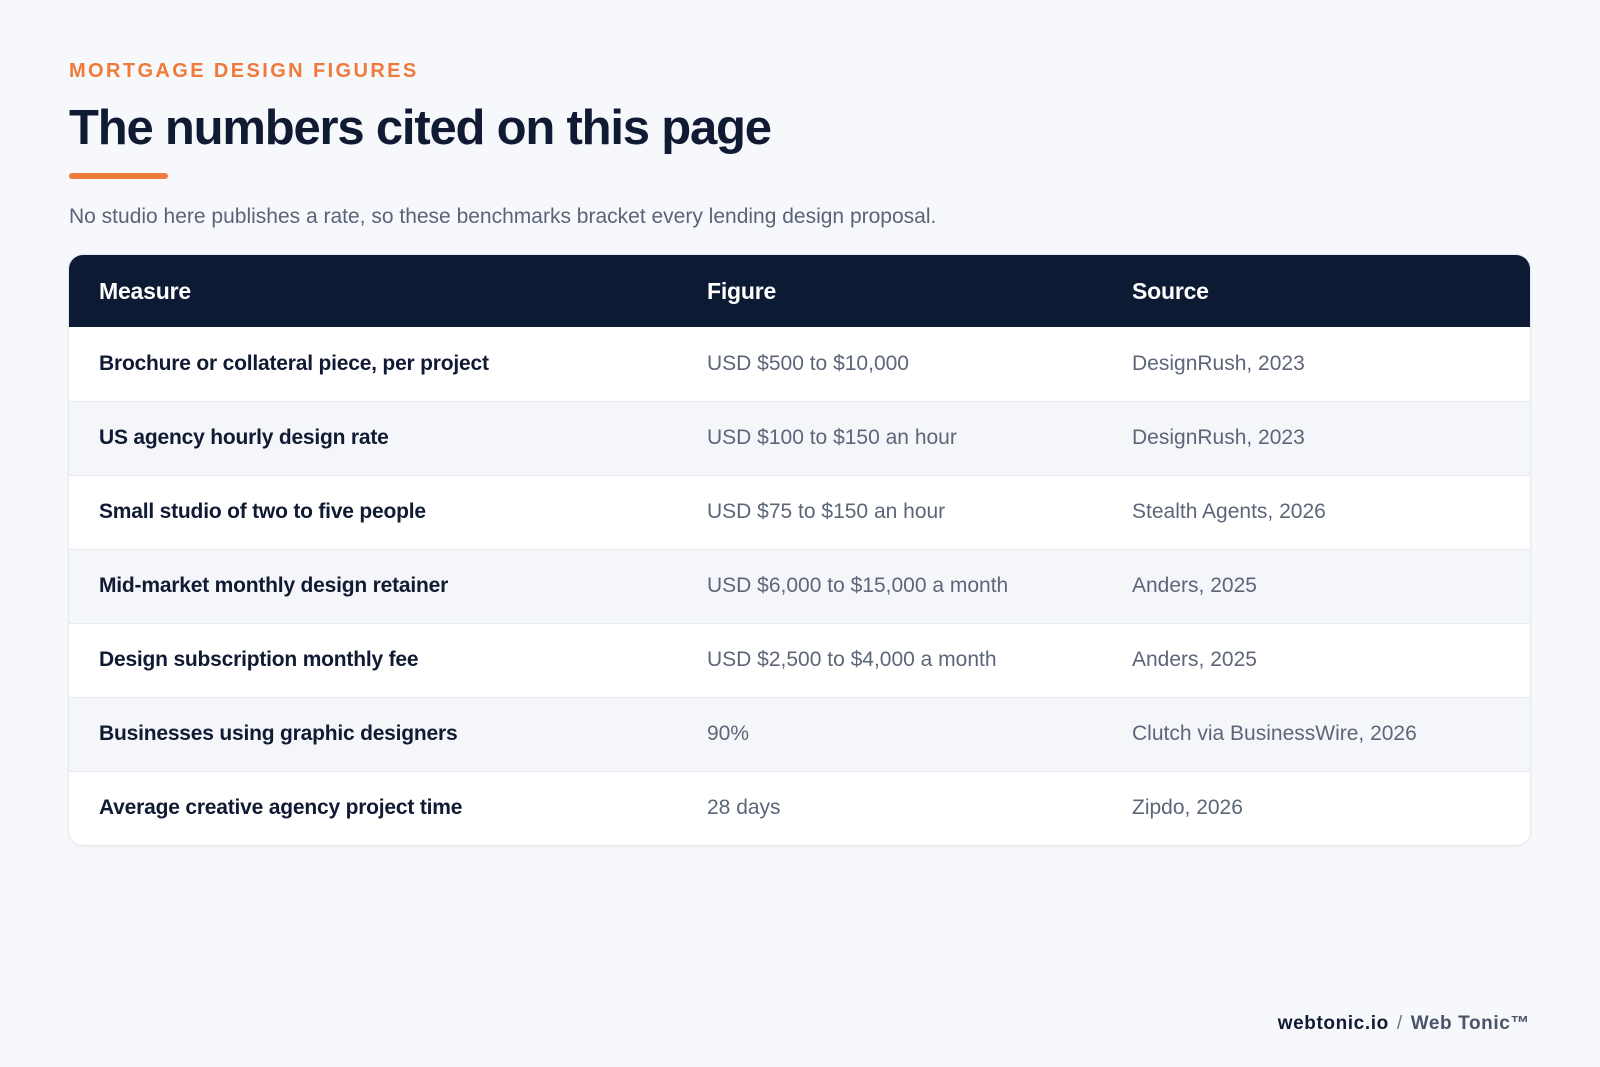  I want to click on measure-cell: Design subscription monthly fee, so click(259, 659).